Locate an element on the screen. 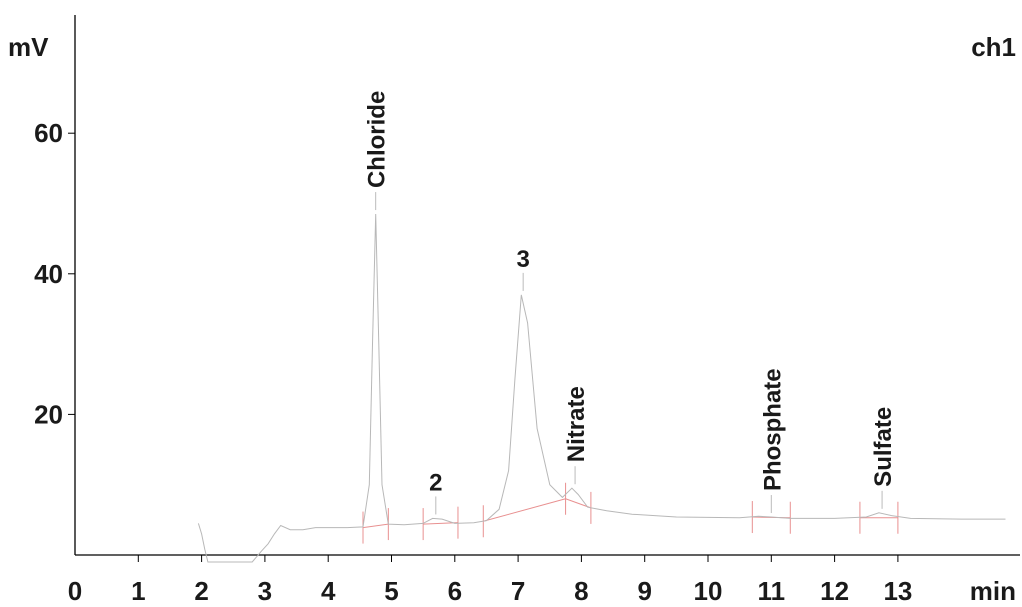 The width and height of the screenshot is (1022, 607). x-tick-label: 6 is located at coordinates (455, 591).